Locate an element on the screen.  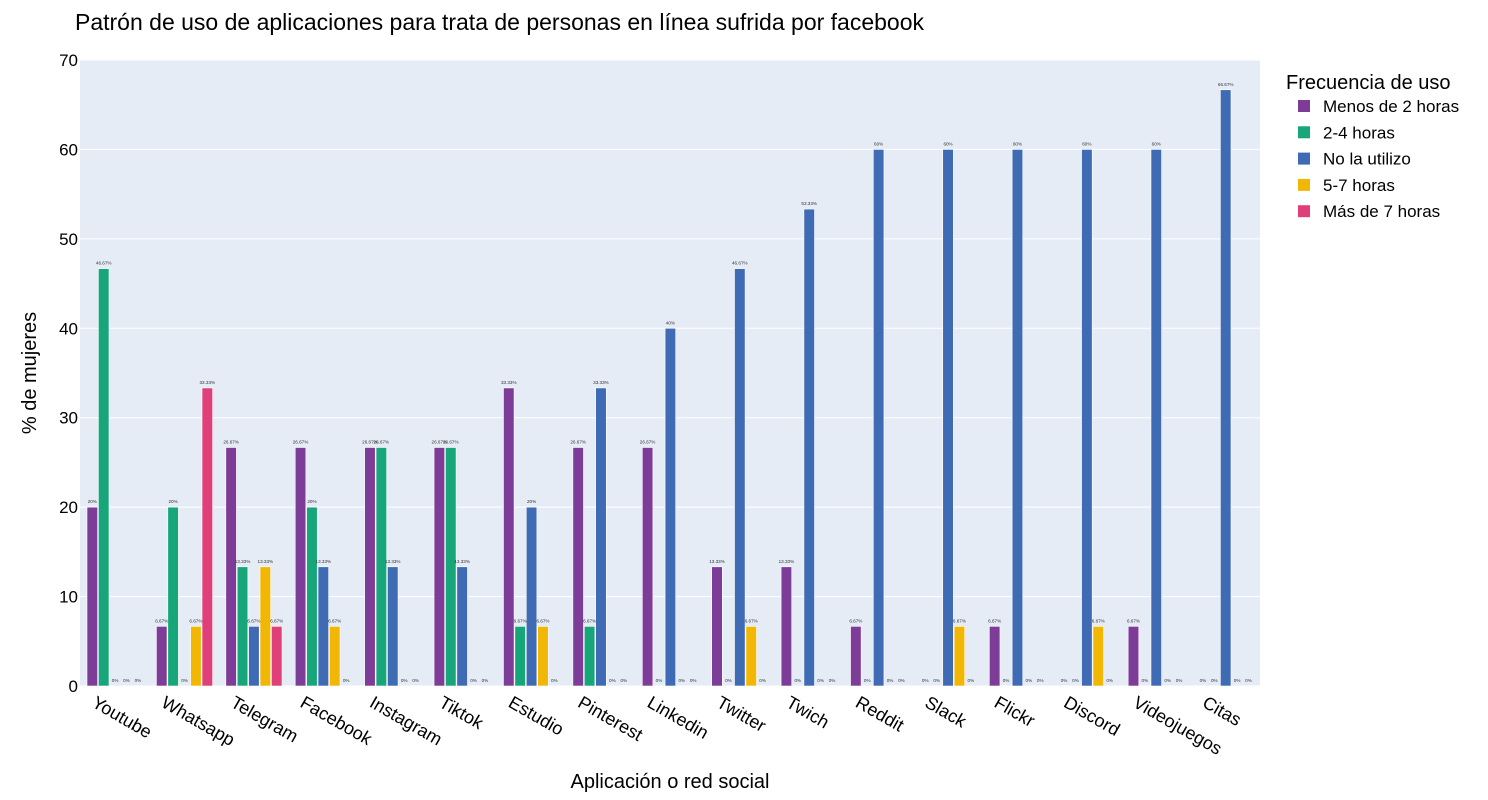
legend-label: Más de 7 horas is located at coordinates (1381, 211).